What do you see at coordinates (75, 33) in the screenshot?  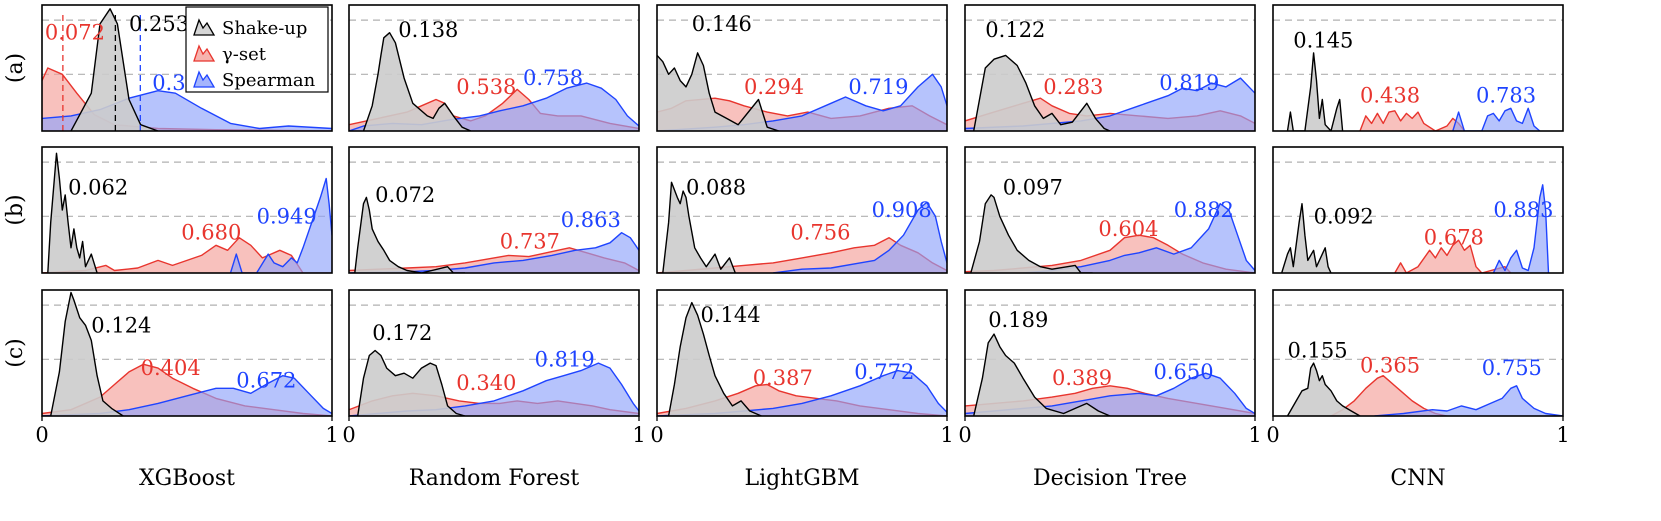 I see `gamma-value-label: 0.072` at bounding box center [75, 33].